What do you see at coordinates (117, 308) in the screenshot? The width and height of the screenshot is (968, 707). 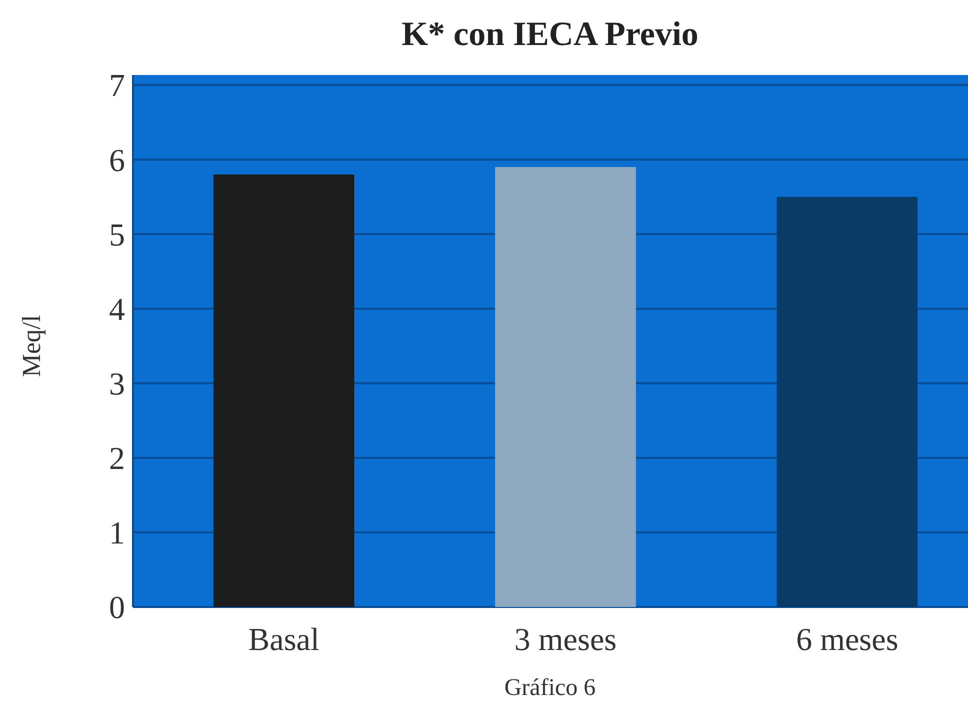 I see `y-tick-label: 4` at bounding box center [117, 308].